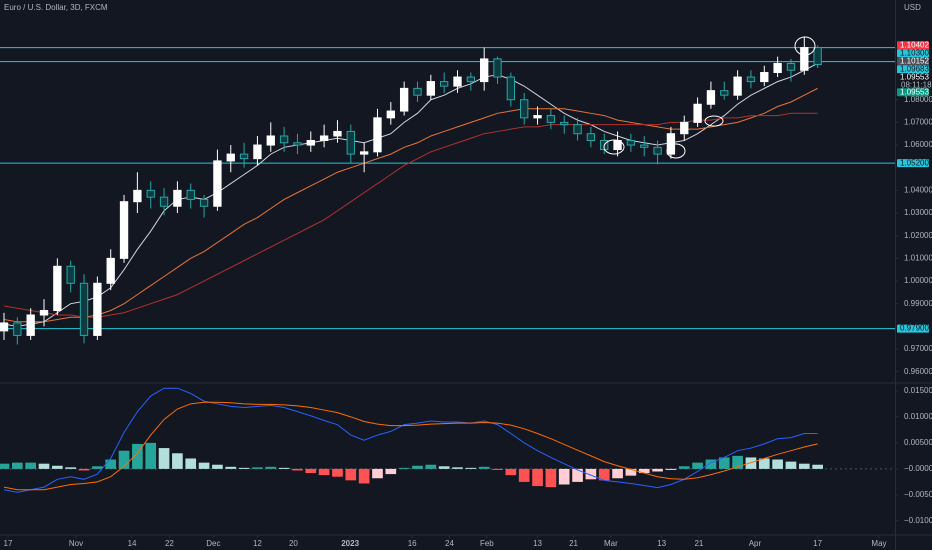 The image size is (932, 550). Describe the element at coordinates (56, 7) in the screenshot. I see `symbol-title: Euro / U.S. Dollar, 3D, FXCM` at that location.